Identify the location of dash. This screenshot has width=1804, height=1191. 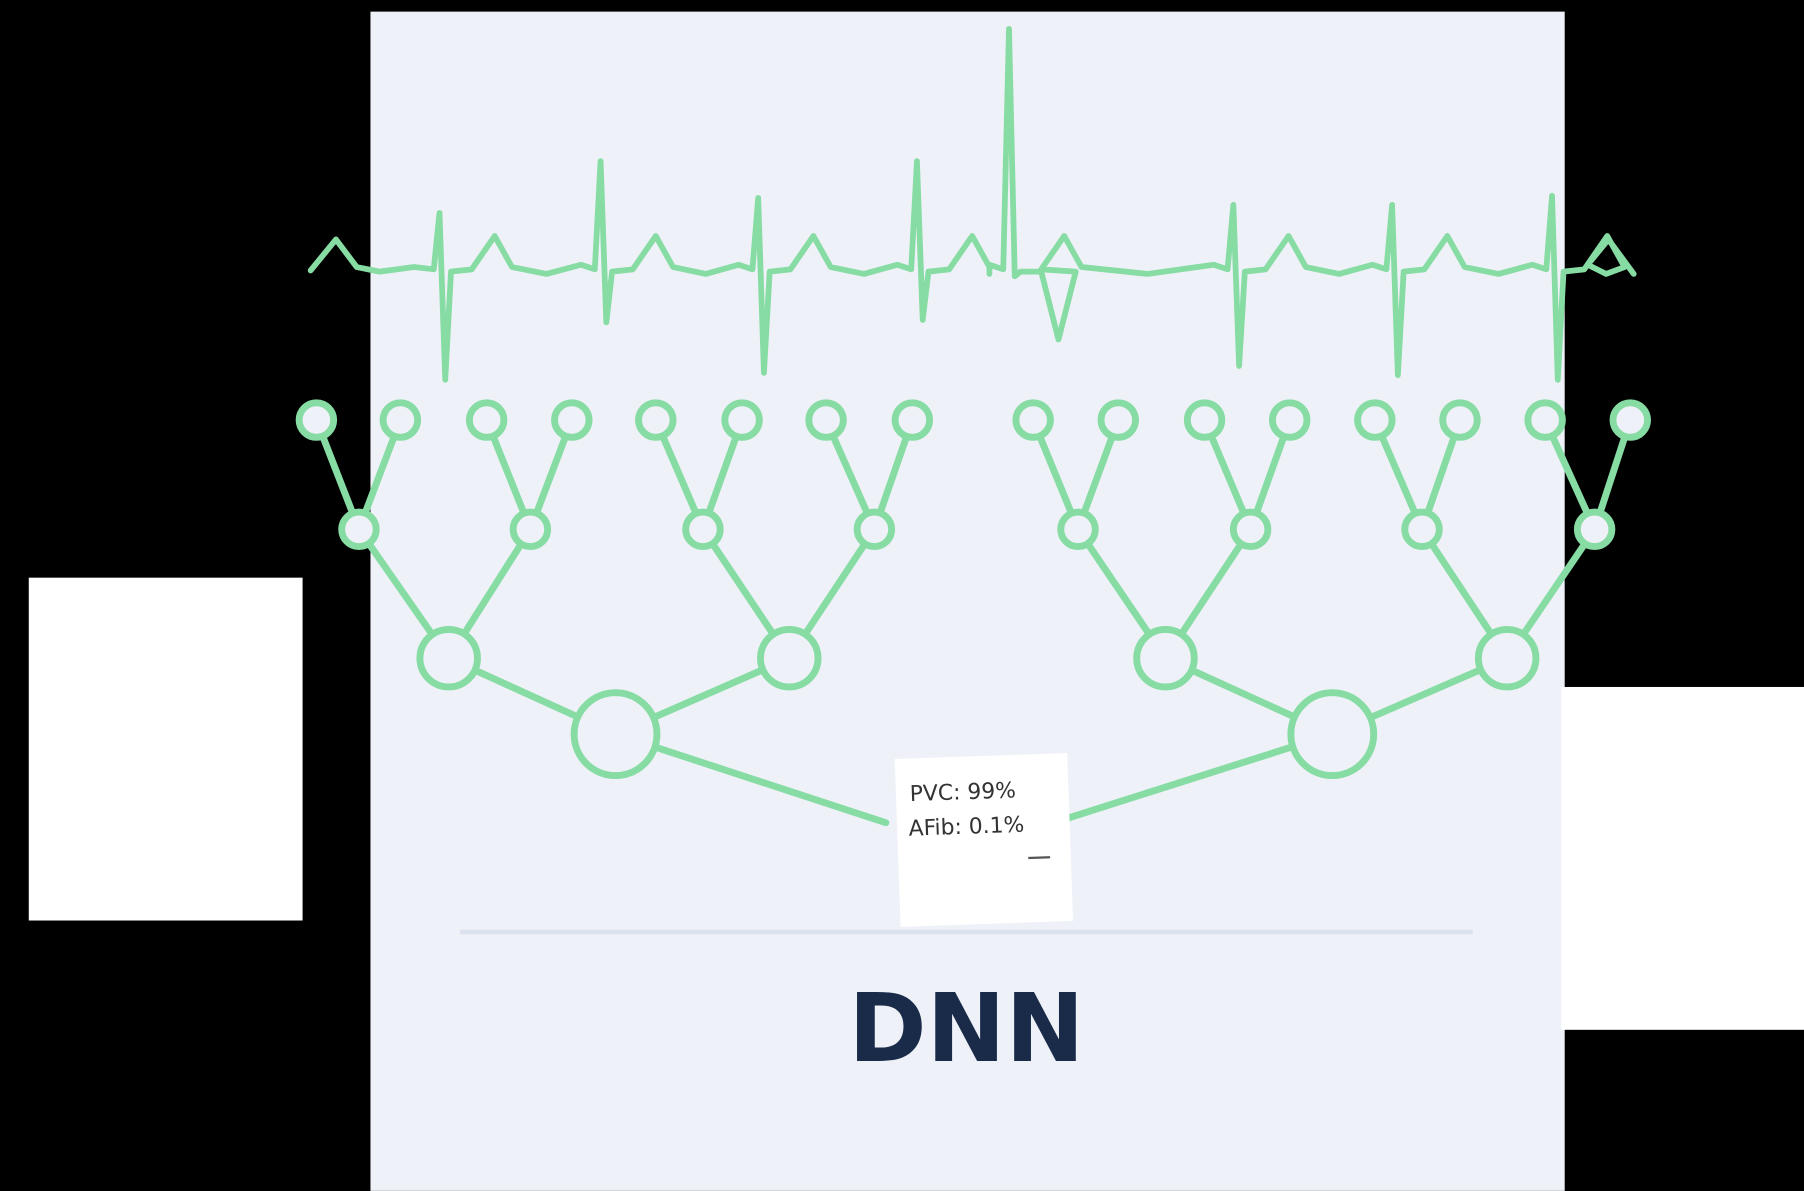
(1039, 858).